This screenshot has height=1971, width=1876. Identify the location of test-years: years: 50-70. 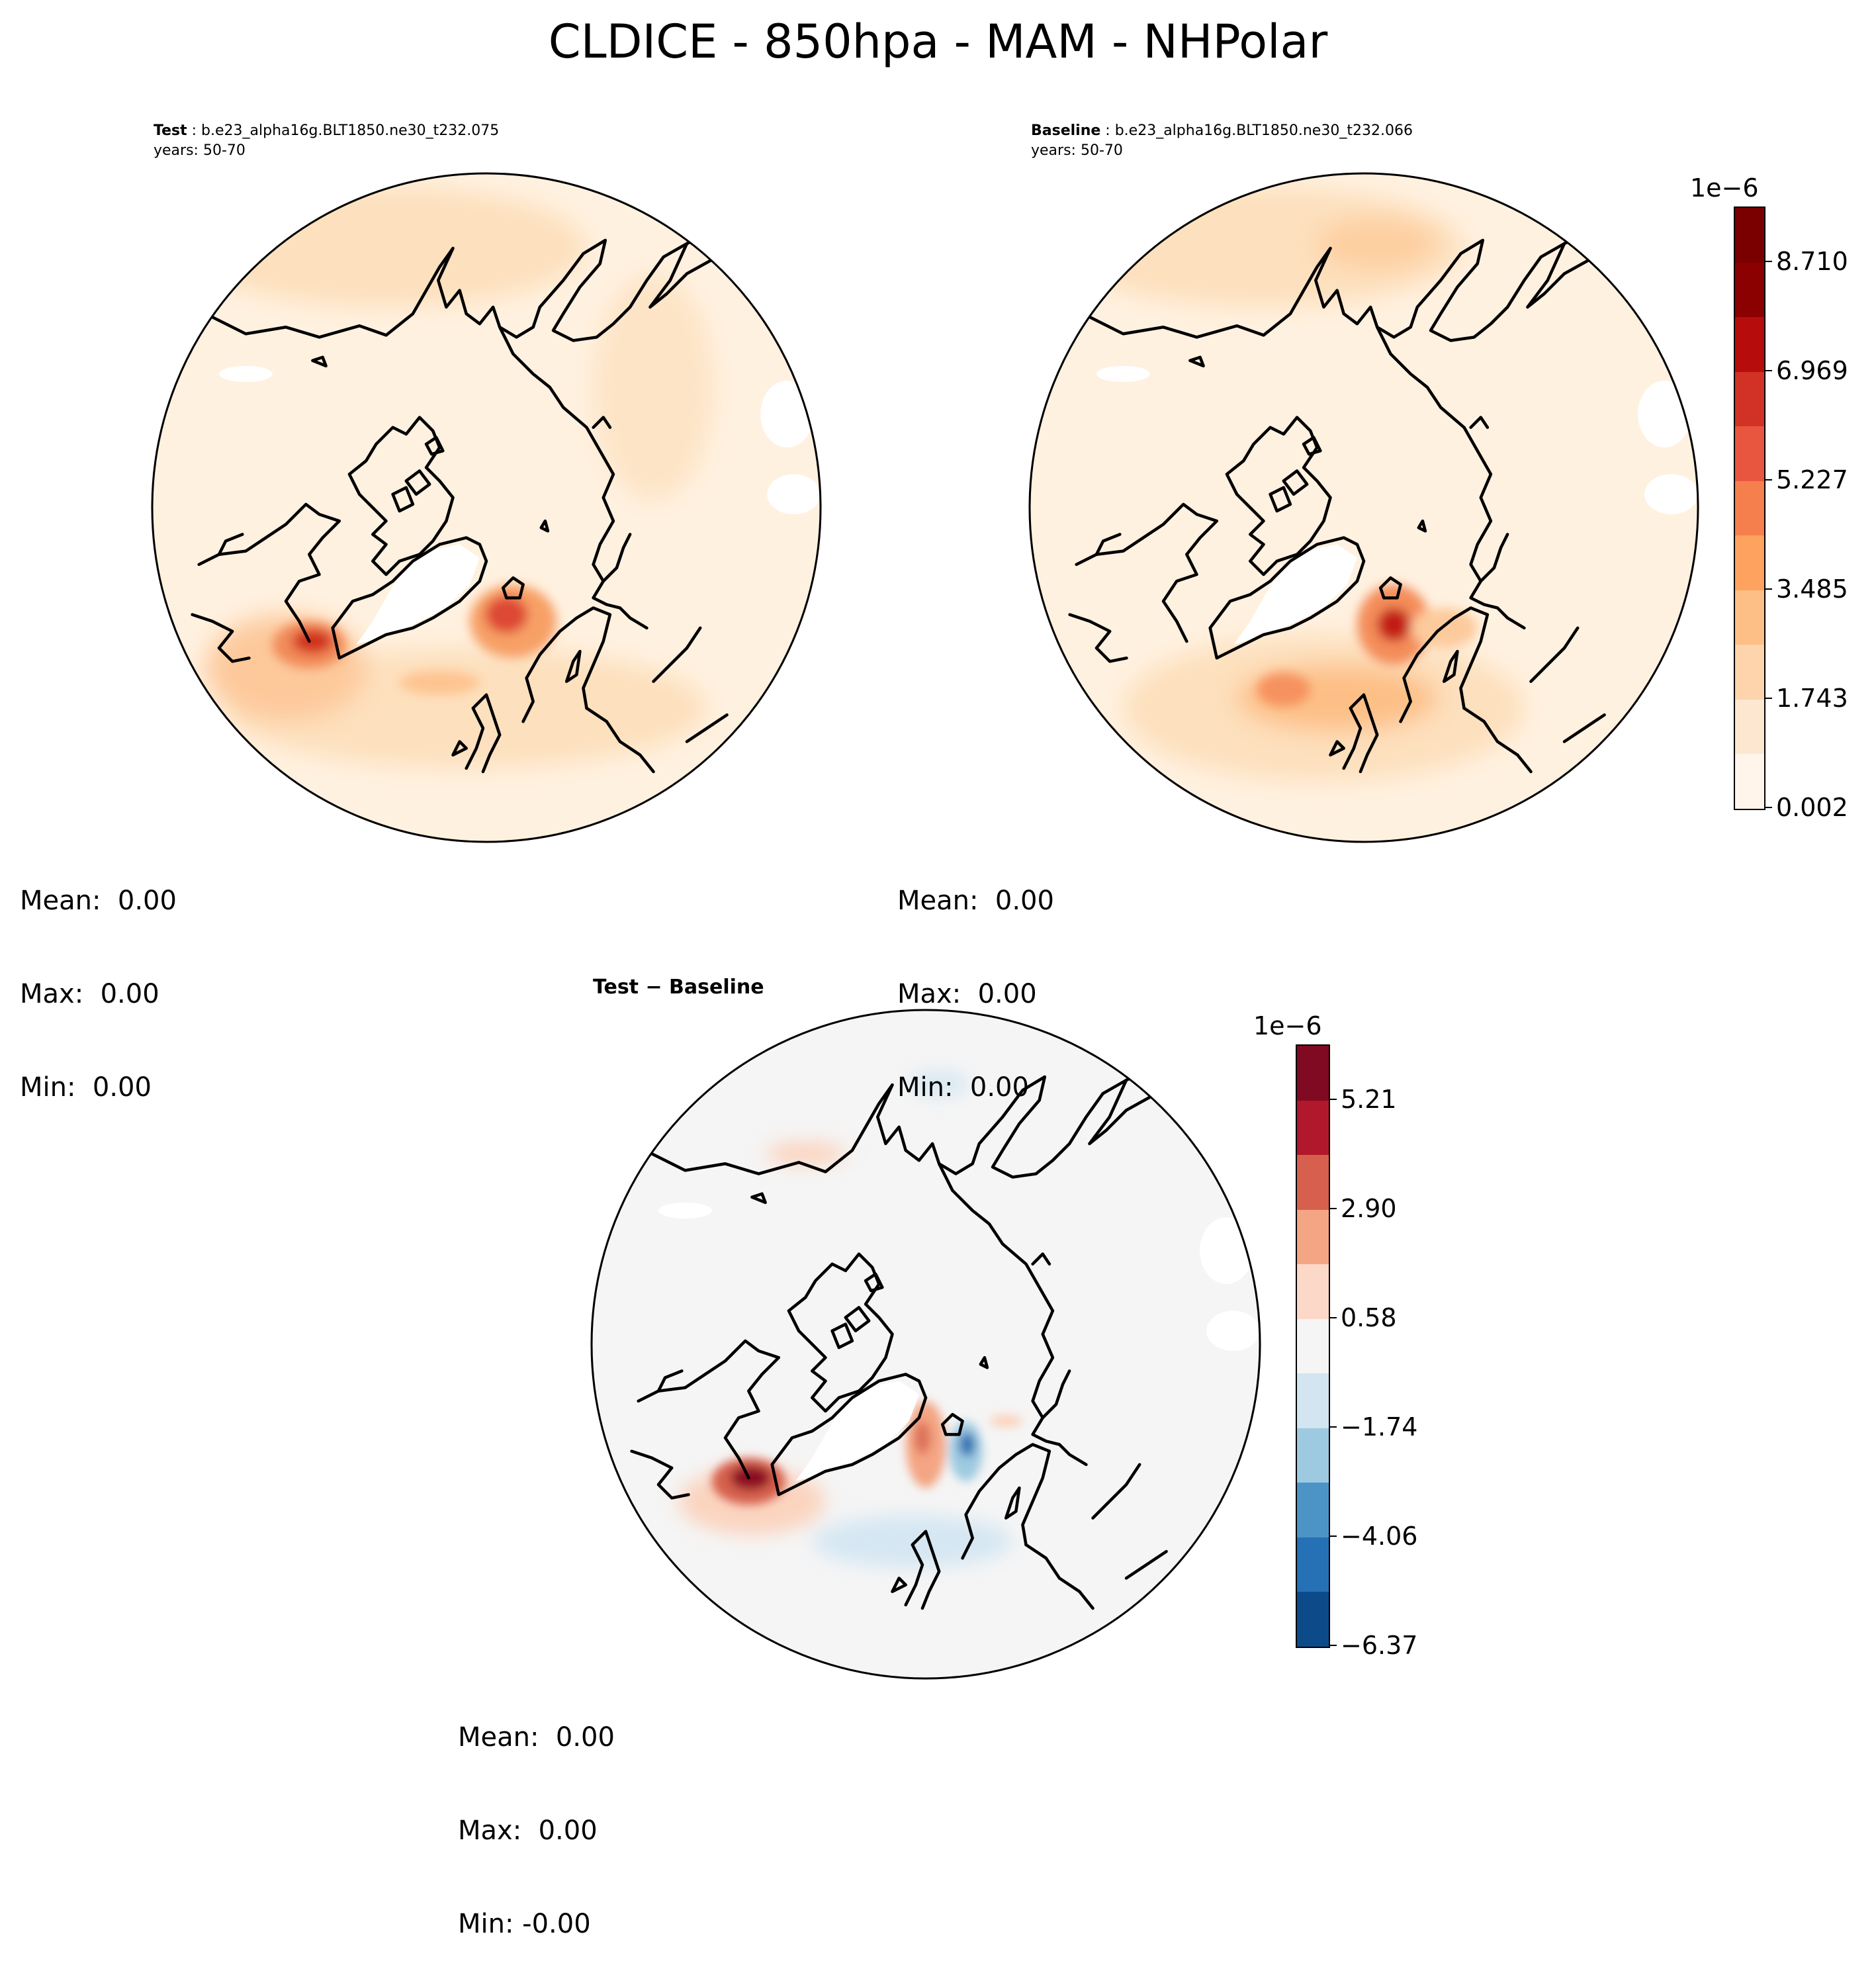
(200, 151).